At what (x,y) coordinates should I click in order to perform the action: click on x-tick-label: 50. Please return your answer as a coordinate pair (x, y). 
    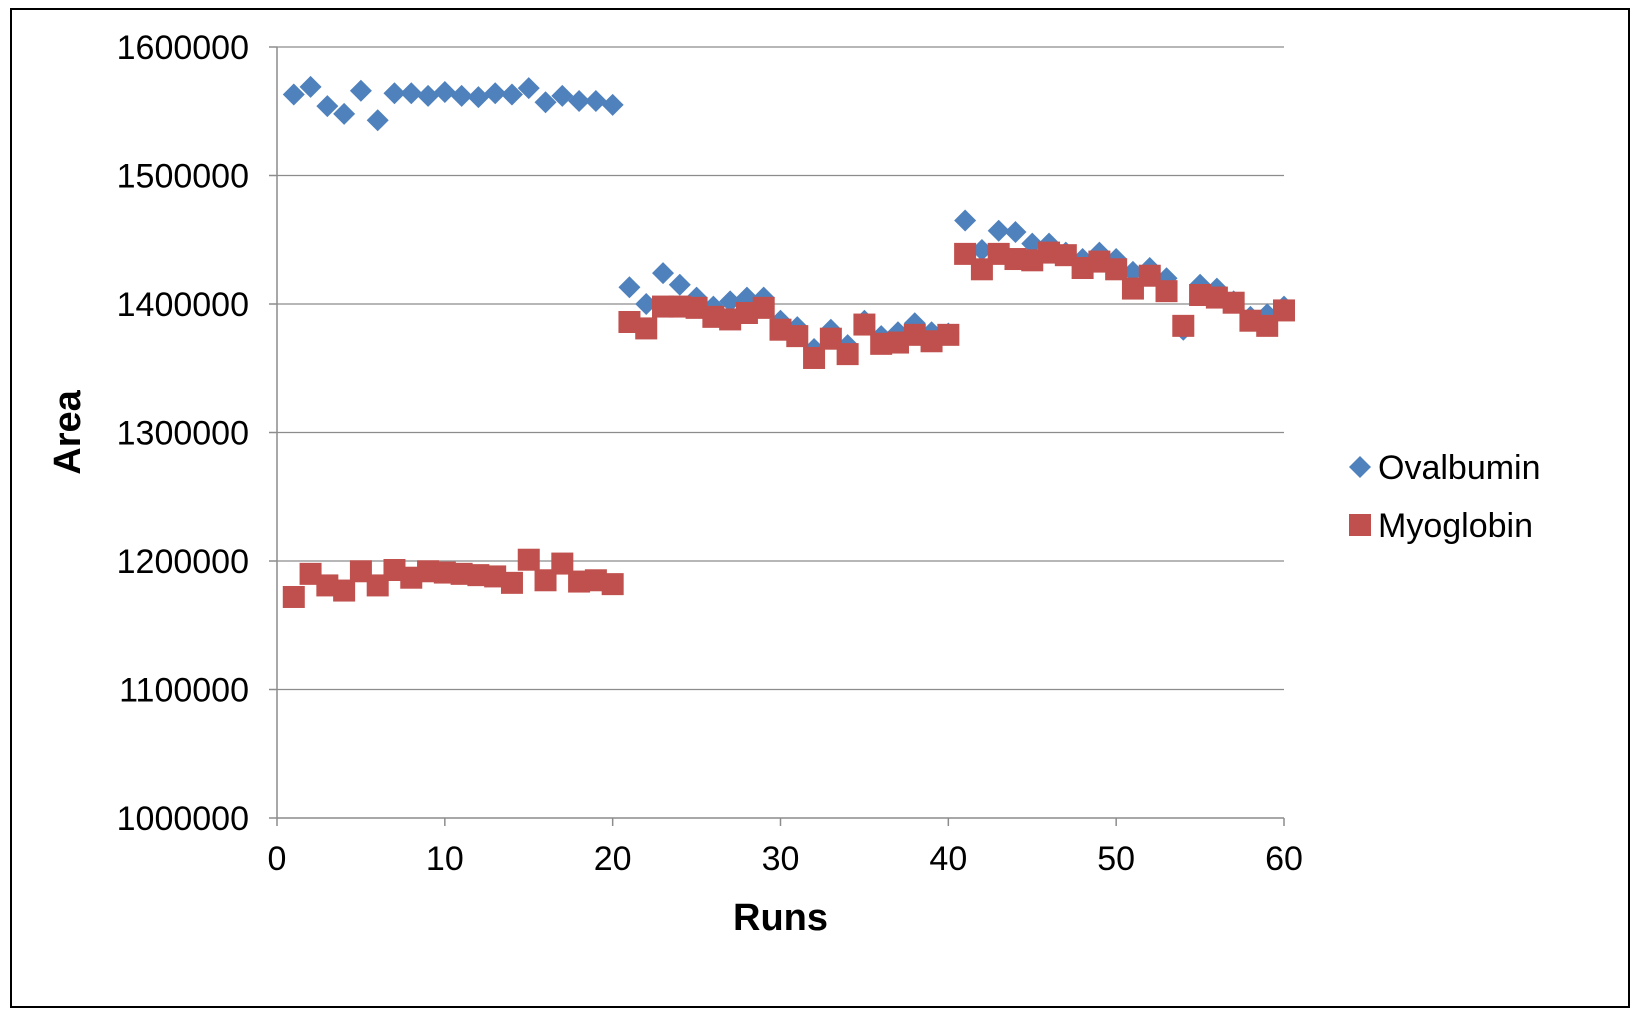
    Looking at the image, I should click on (1116, 859).